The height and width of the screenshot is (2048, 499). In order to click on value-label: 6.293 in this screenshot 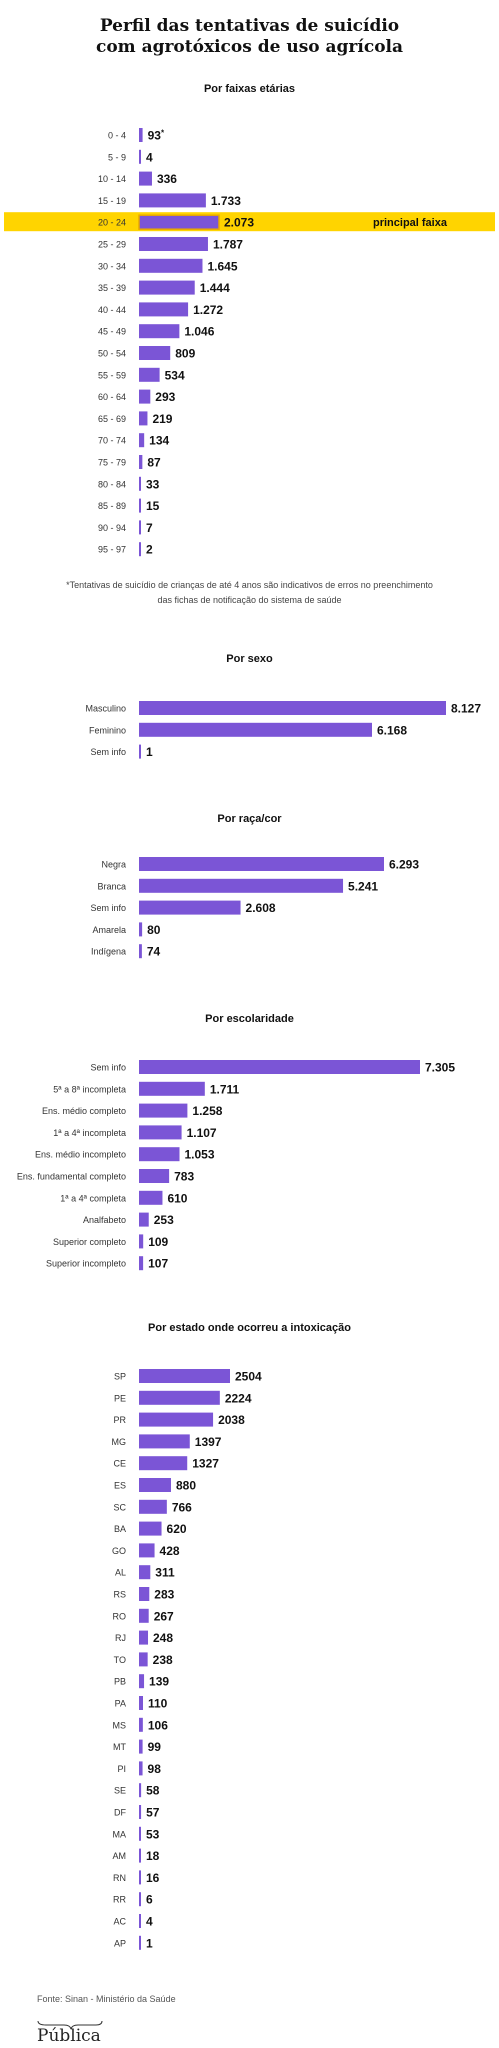, I will do `click(404, 865)`.